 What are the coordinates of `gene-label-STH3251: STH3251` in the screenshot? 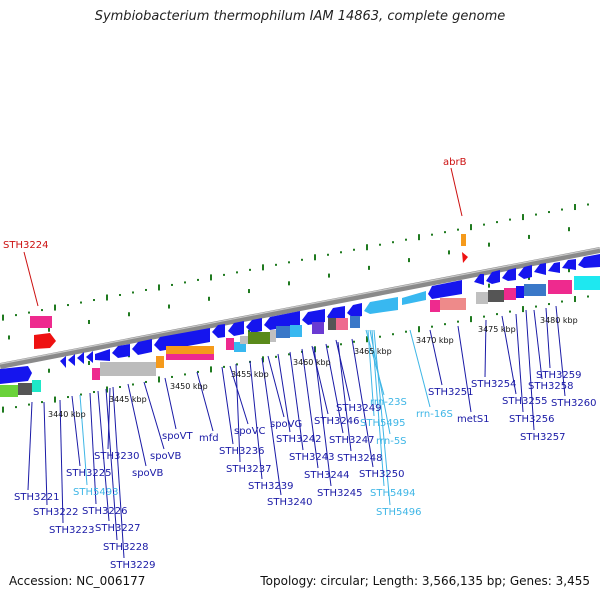 It's located at (450, 392).